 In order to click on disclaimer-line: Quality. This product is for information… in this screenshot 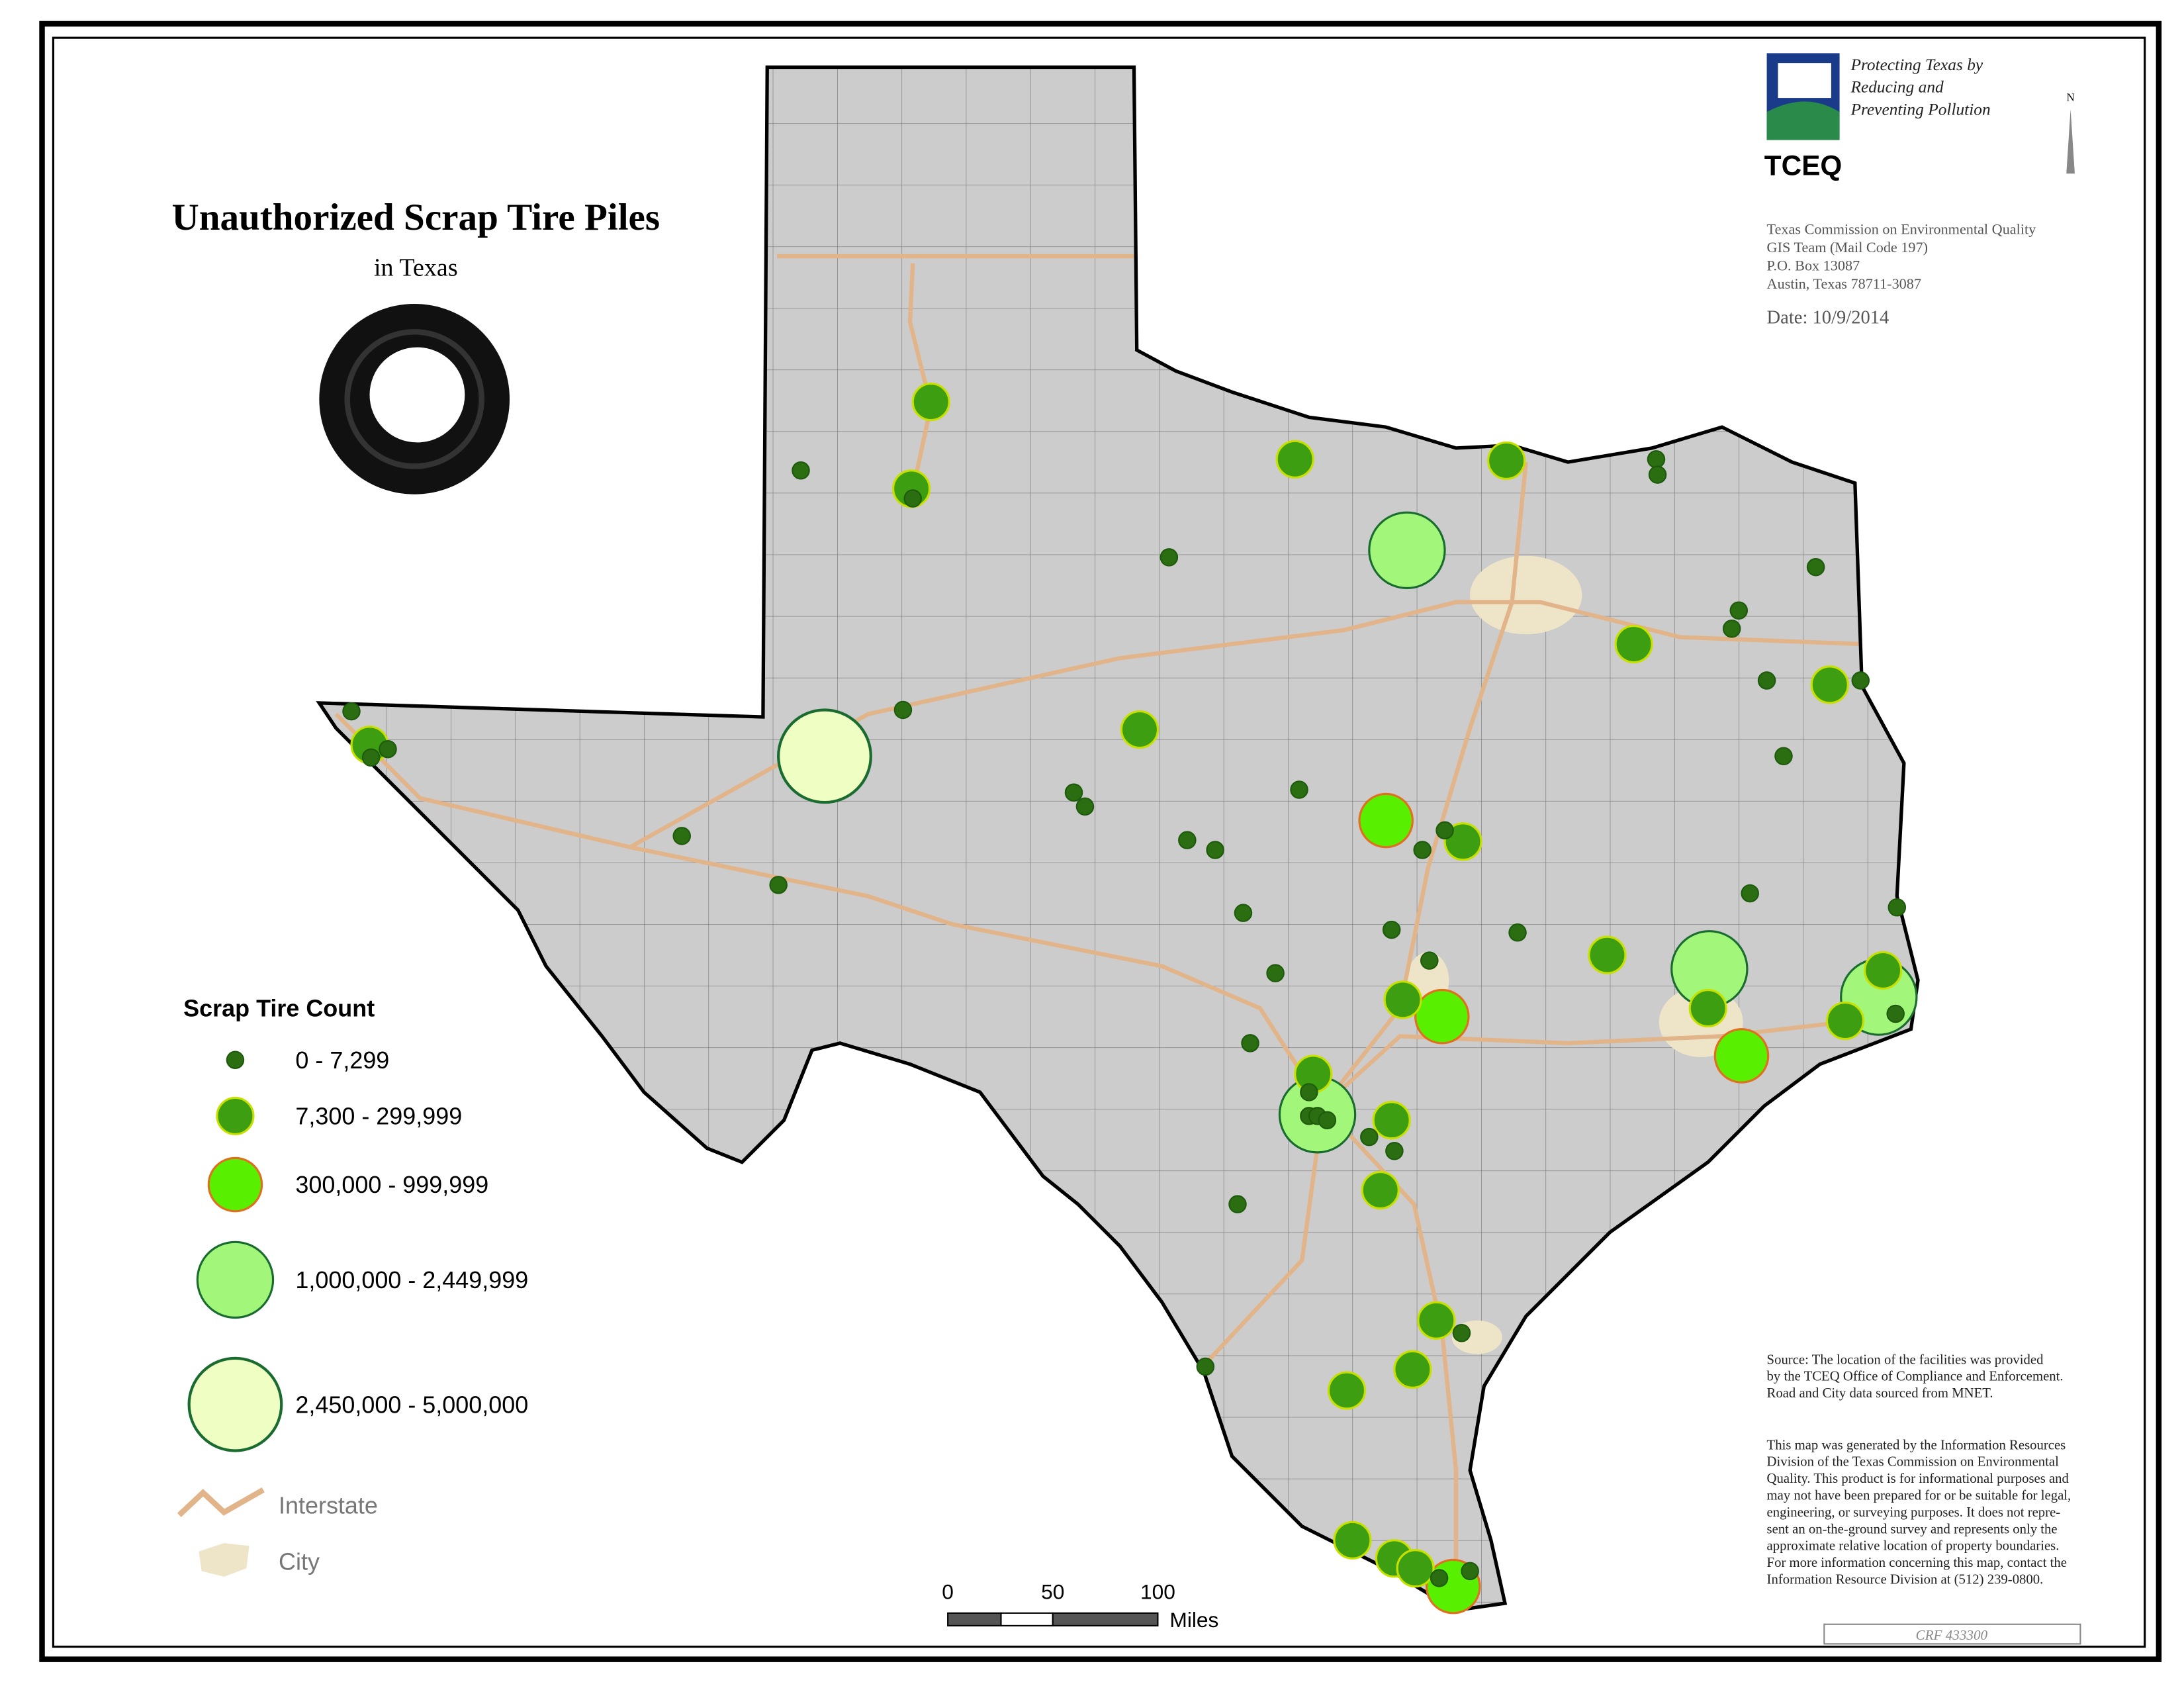, I will do `click(1918, 1479)`.